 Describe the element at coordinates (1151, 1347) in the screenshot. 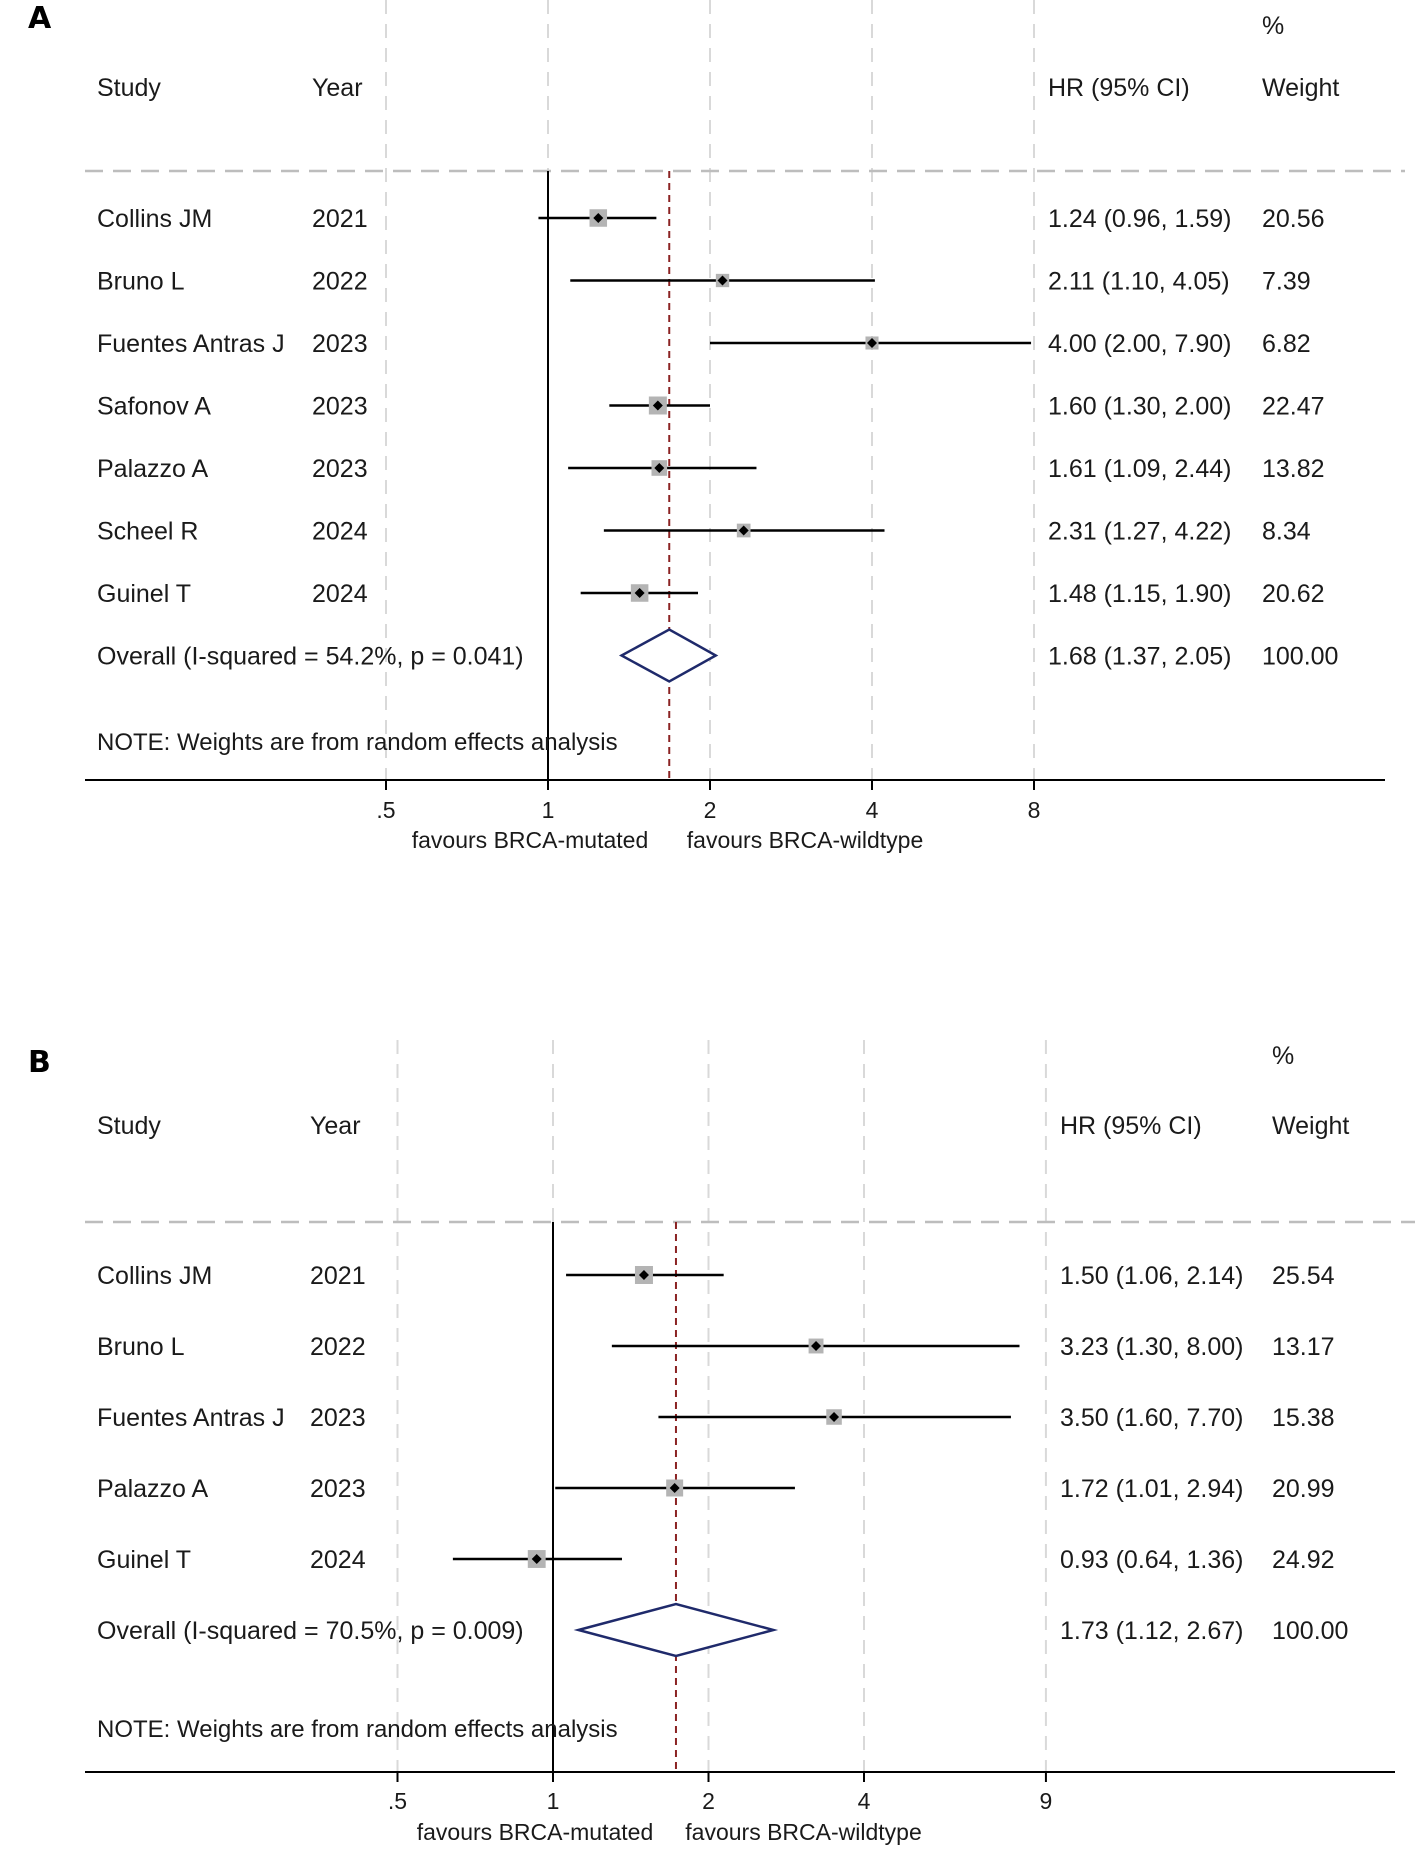

I see `study-hr-ci: 3.23 (1.30, 8.00)` at that location.